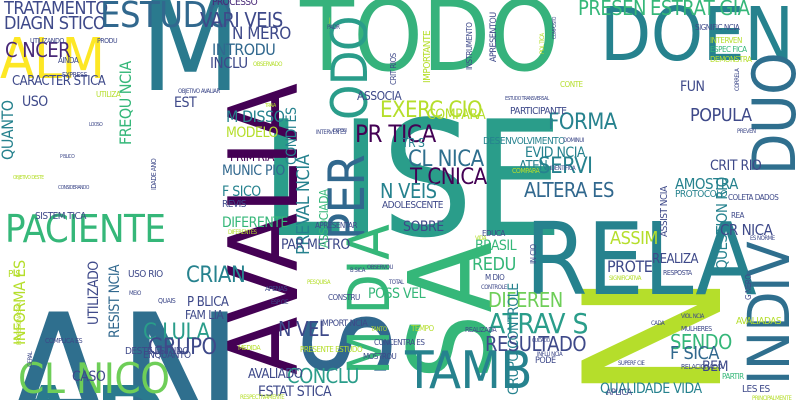  Describe the element at coordinates (252, 133) in the screenshot. I see `cloud-word: MODELO` at that location.